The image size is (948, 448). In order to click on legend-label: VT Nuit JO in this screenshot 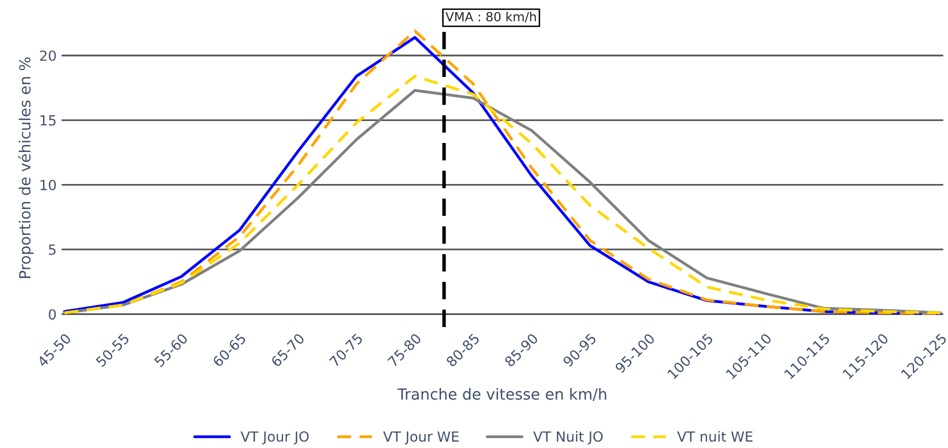, I will do `click(568, 437)`.